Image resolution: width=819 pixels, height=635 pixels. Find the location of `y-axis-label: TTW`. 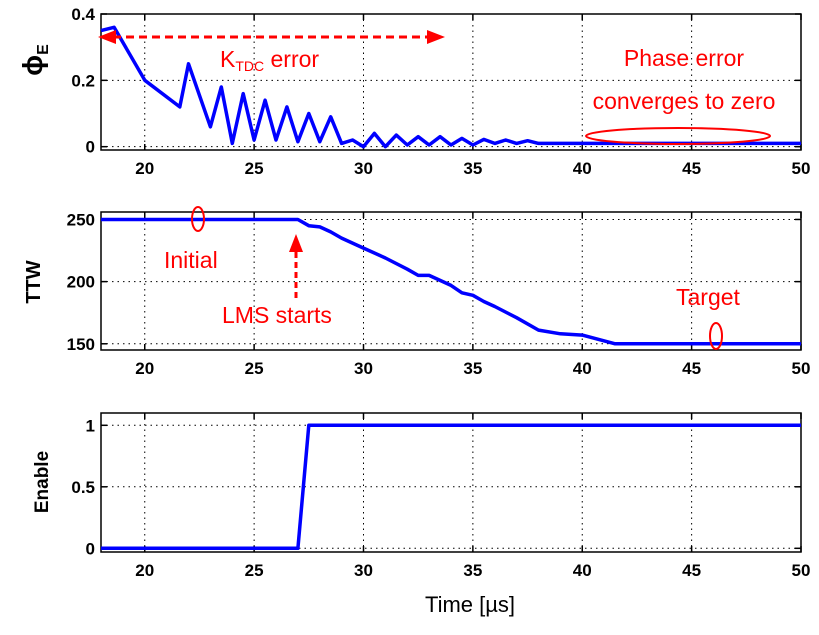

y-axis-label: TTW is located at coordinates (34, 281).